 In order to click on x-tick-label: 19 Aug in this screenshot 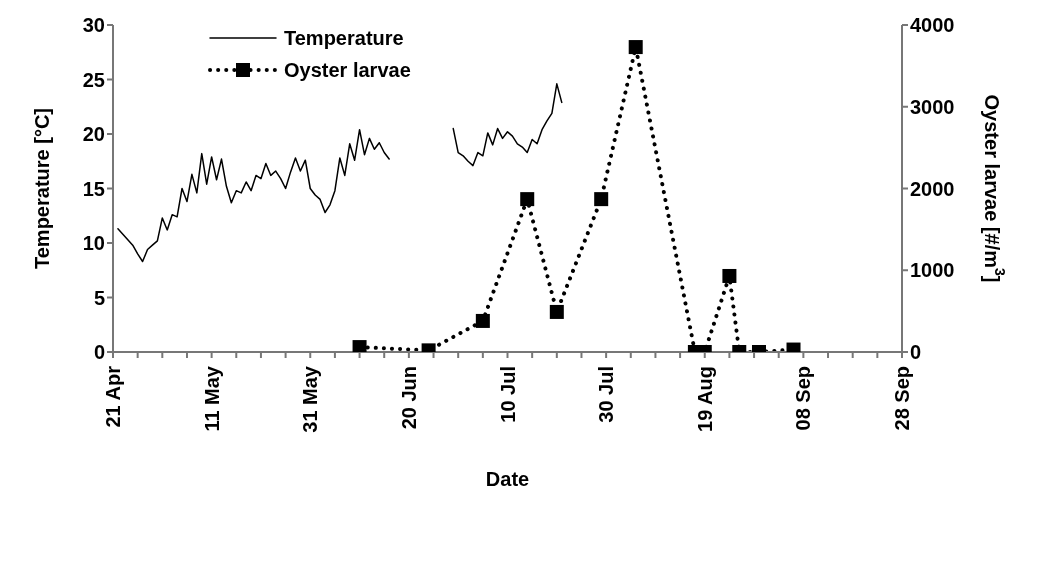, I will do `click(704, 399)`.